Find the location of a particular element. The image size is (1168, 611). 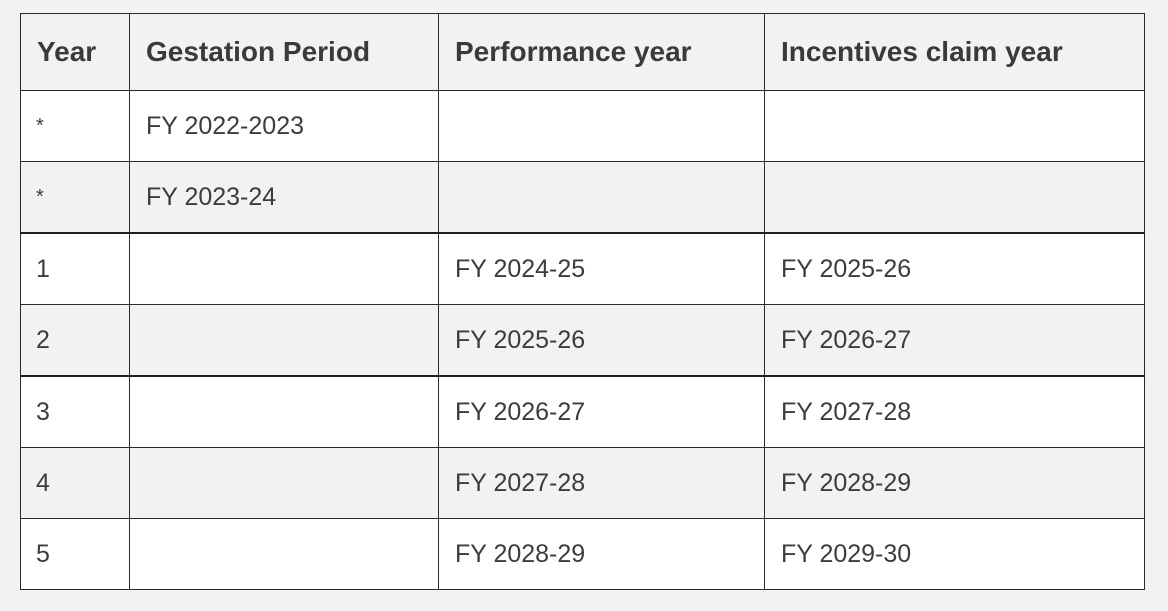

cell-incentives-claim-year: FY 2026-27 is located at coordinates (954, 340).